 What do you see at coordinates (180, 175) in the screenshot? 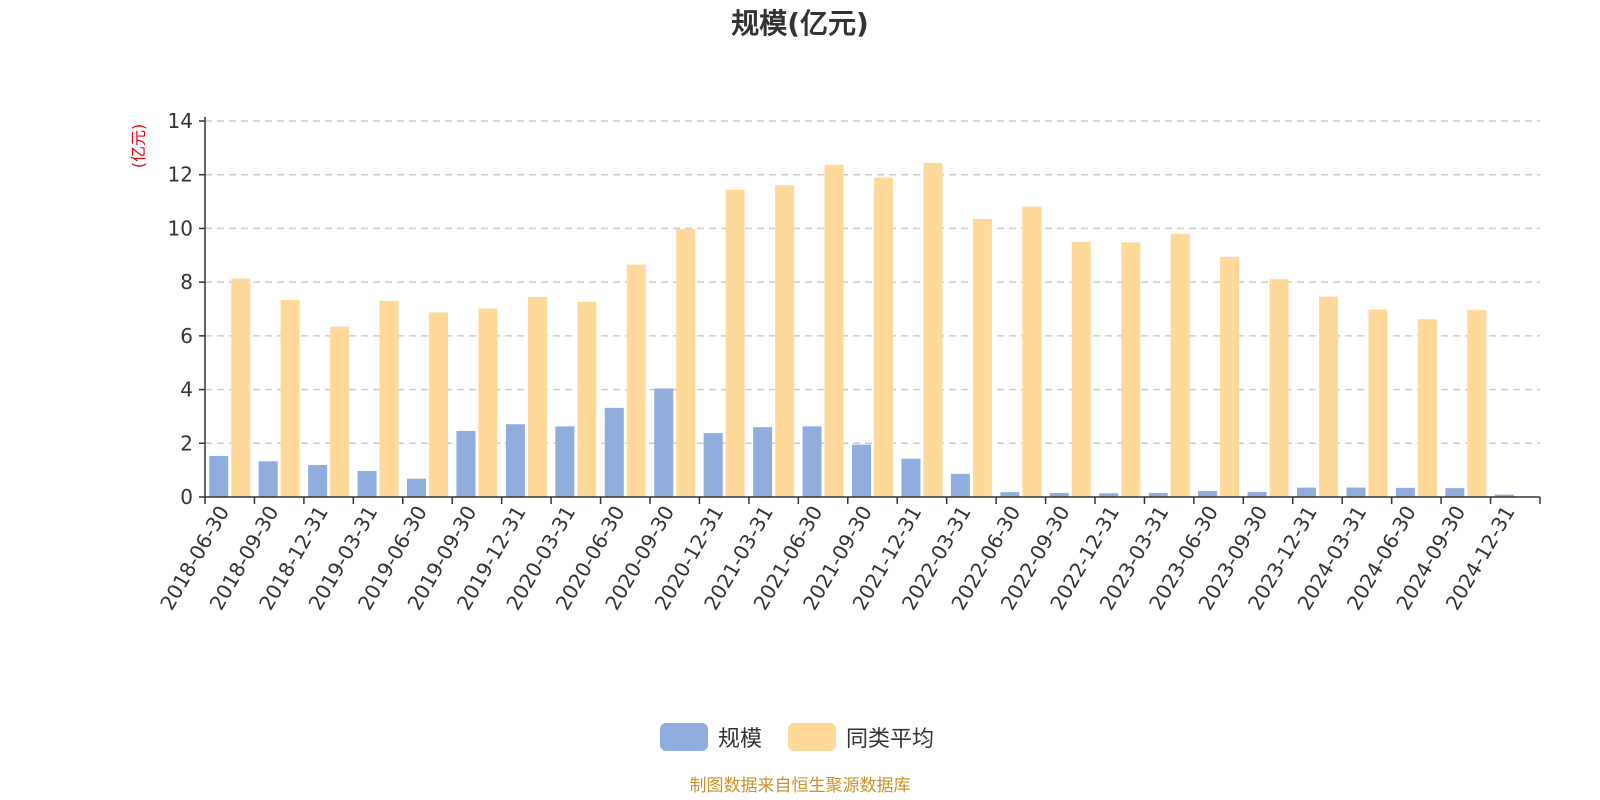
I see `y-tick-label-12: 12` at bounding box center [180, 175].